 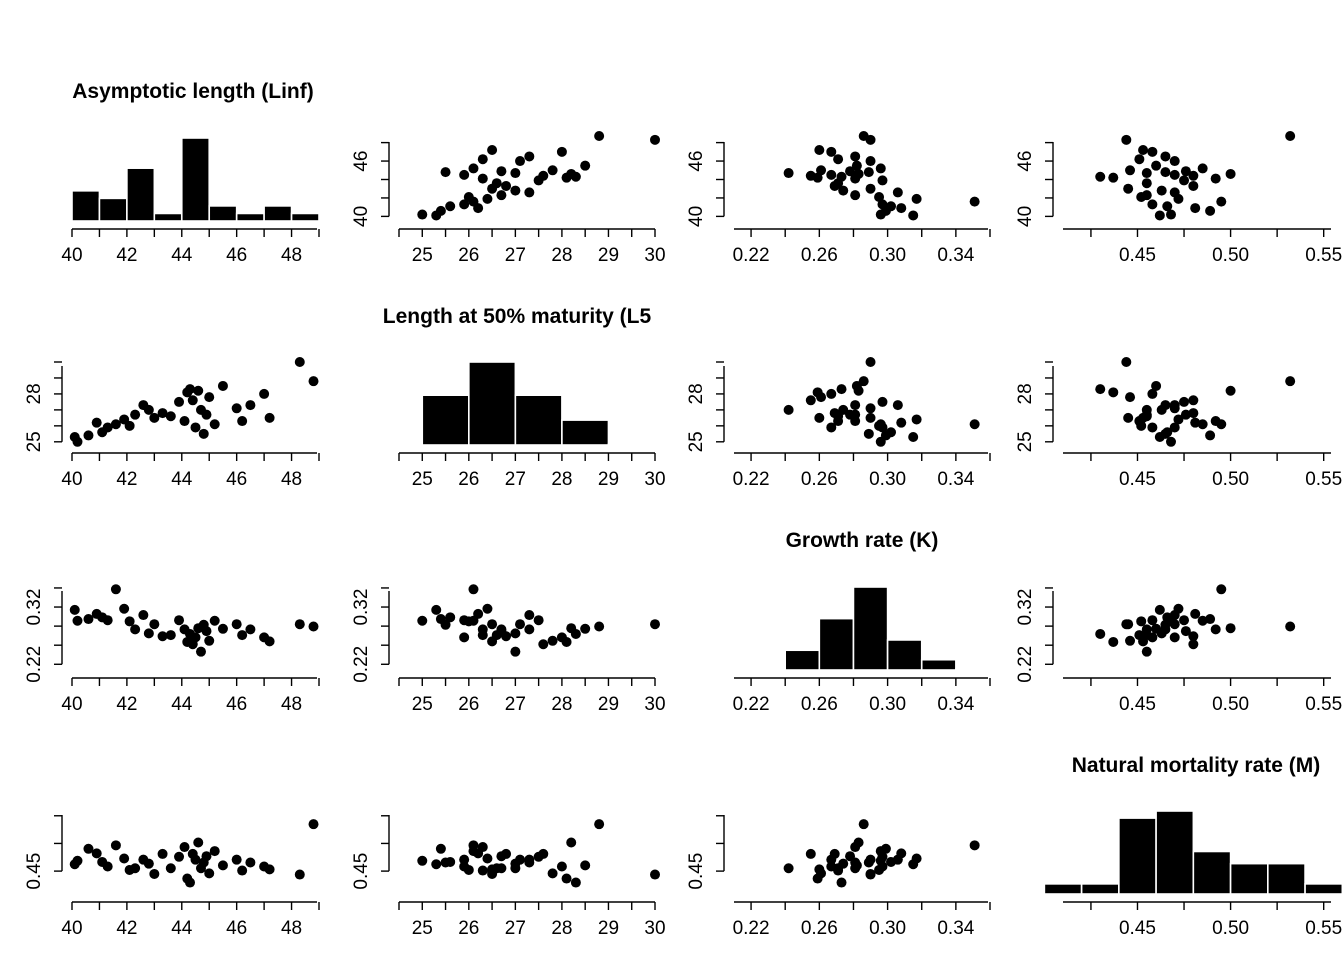 I want to click on x-tick-label: 0.34, so click(x=955, y=704).